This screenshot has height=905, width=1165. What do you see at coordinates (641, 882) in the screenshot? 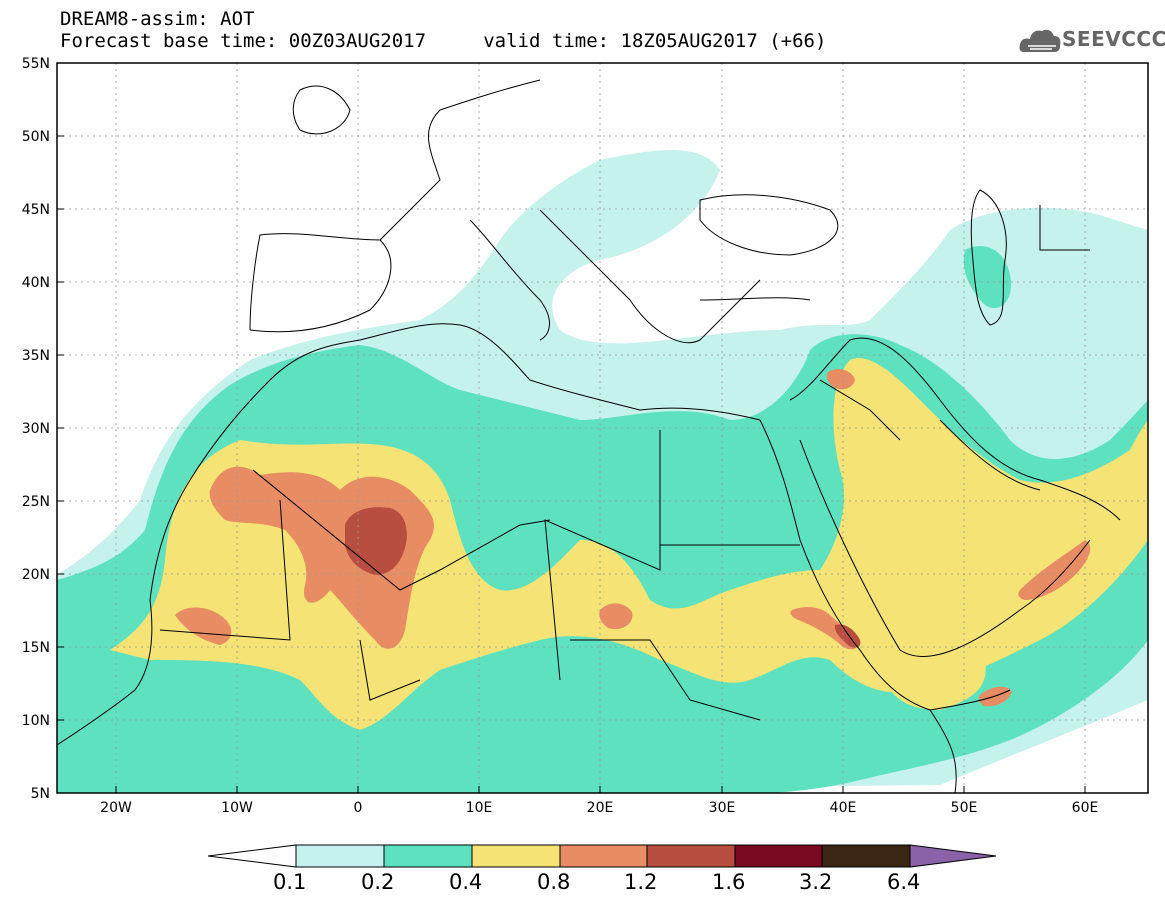
I see `colorbar-label: 1.2` at bounding box center [641, 882].